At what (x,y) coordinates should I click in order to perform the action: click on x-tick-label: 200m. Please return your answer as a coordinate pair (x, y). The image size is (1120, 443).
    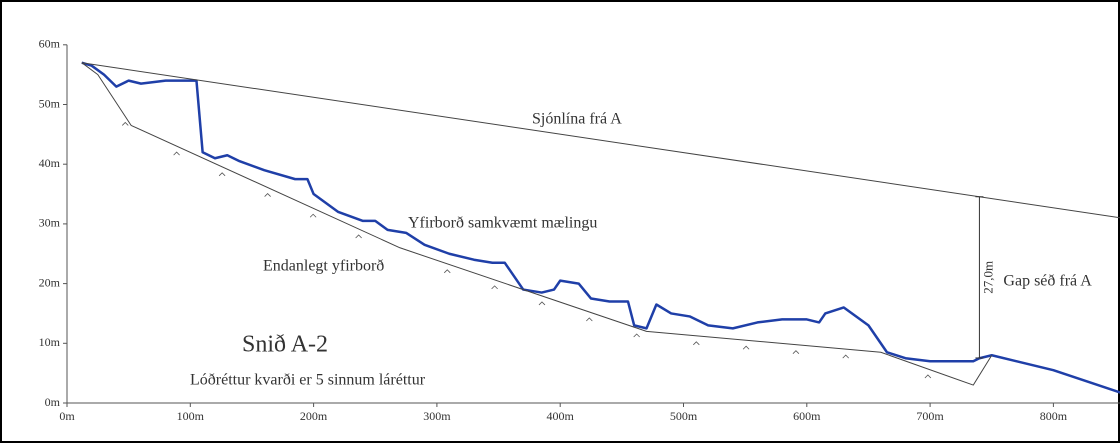
    Looking at the image, I should click on (314, 416).